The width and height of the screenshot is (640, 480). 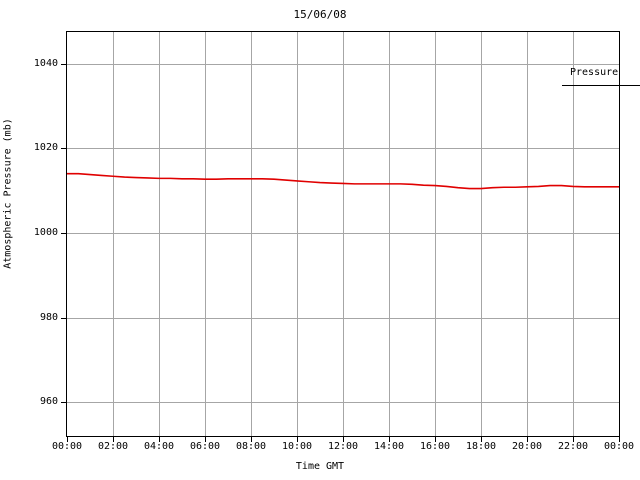 I want to click on chart-title: 15/06/08, so click(x=320, y=14).